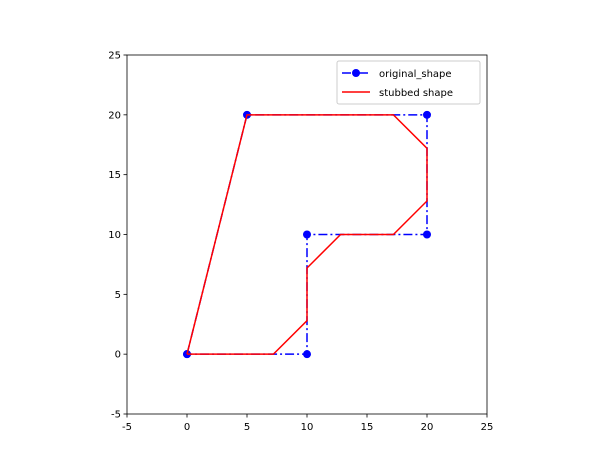 This screenshot has width=614, height=465. Describe the element at coordinates (408, 82) in the screenshot. I see `legend-box` at that location.